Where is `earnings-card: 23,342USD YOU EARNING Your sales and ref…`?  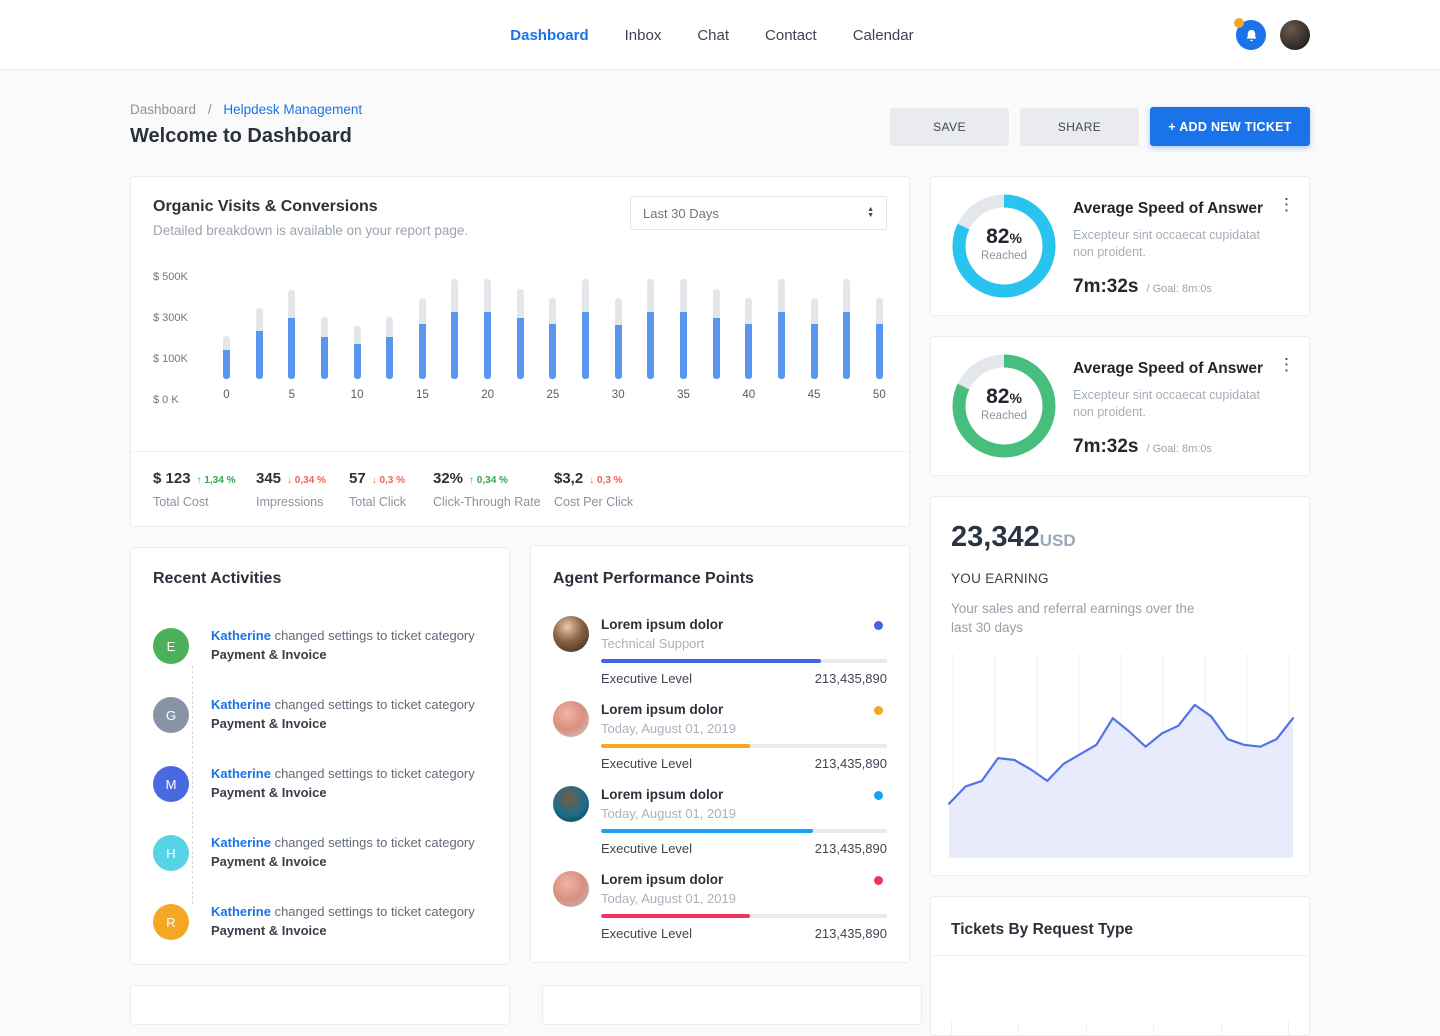
earnings-card: 23,342USD YOU EARNING Your sales and ref… is located at coordinates (1120, 686).